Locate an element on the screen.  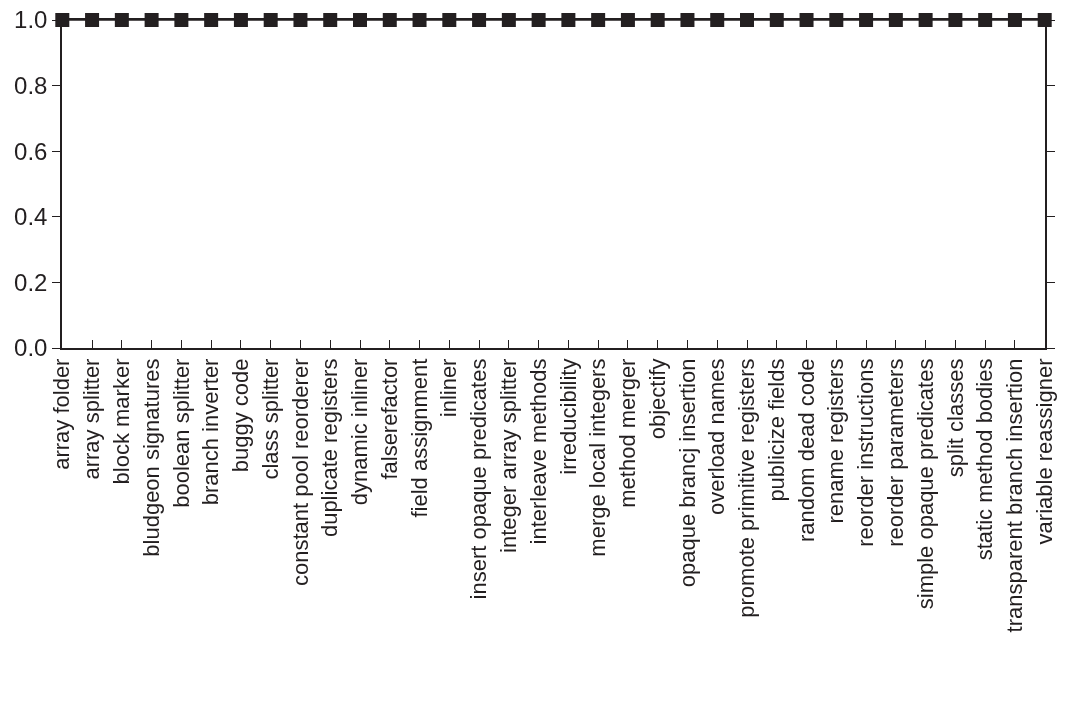
x-tick-label: split classes is located at coordinates (955, 418).